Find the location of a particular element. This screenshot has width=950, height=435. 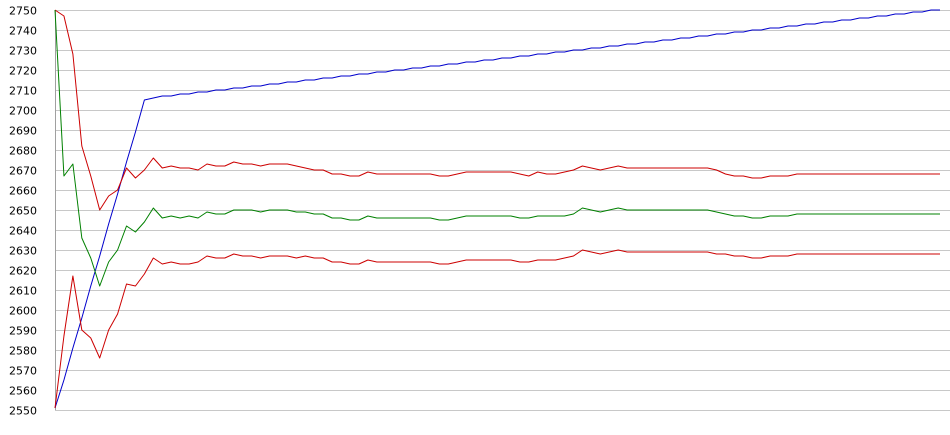

y-tick-label: 2610 is located at coordinates (23, 291).